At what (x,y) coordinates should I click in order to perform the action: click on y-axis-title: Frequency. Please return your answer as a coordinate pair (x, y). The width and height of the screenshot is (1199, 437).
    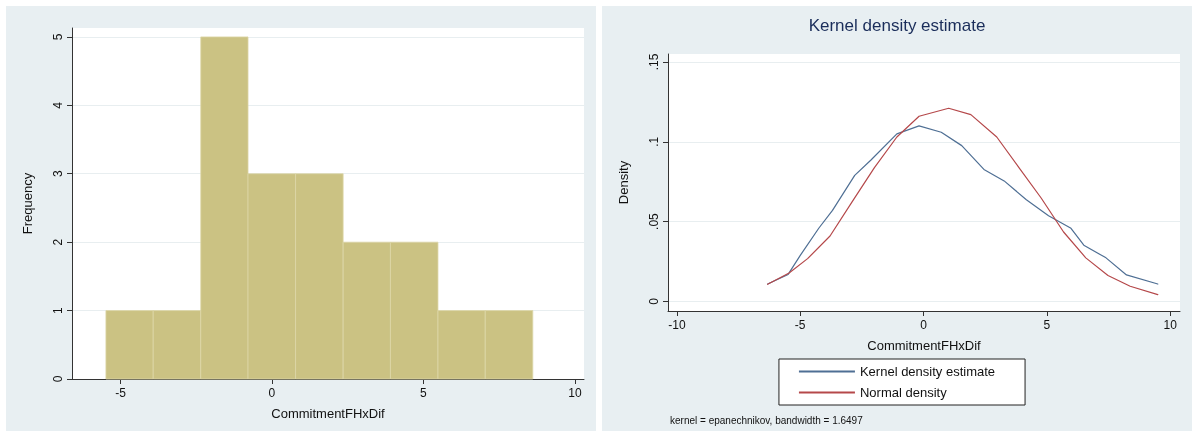
    Looking at the image, I should click on (27, 203).